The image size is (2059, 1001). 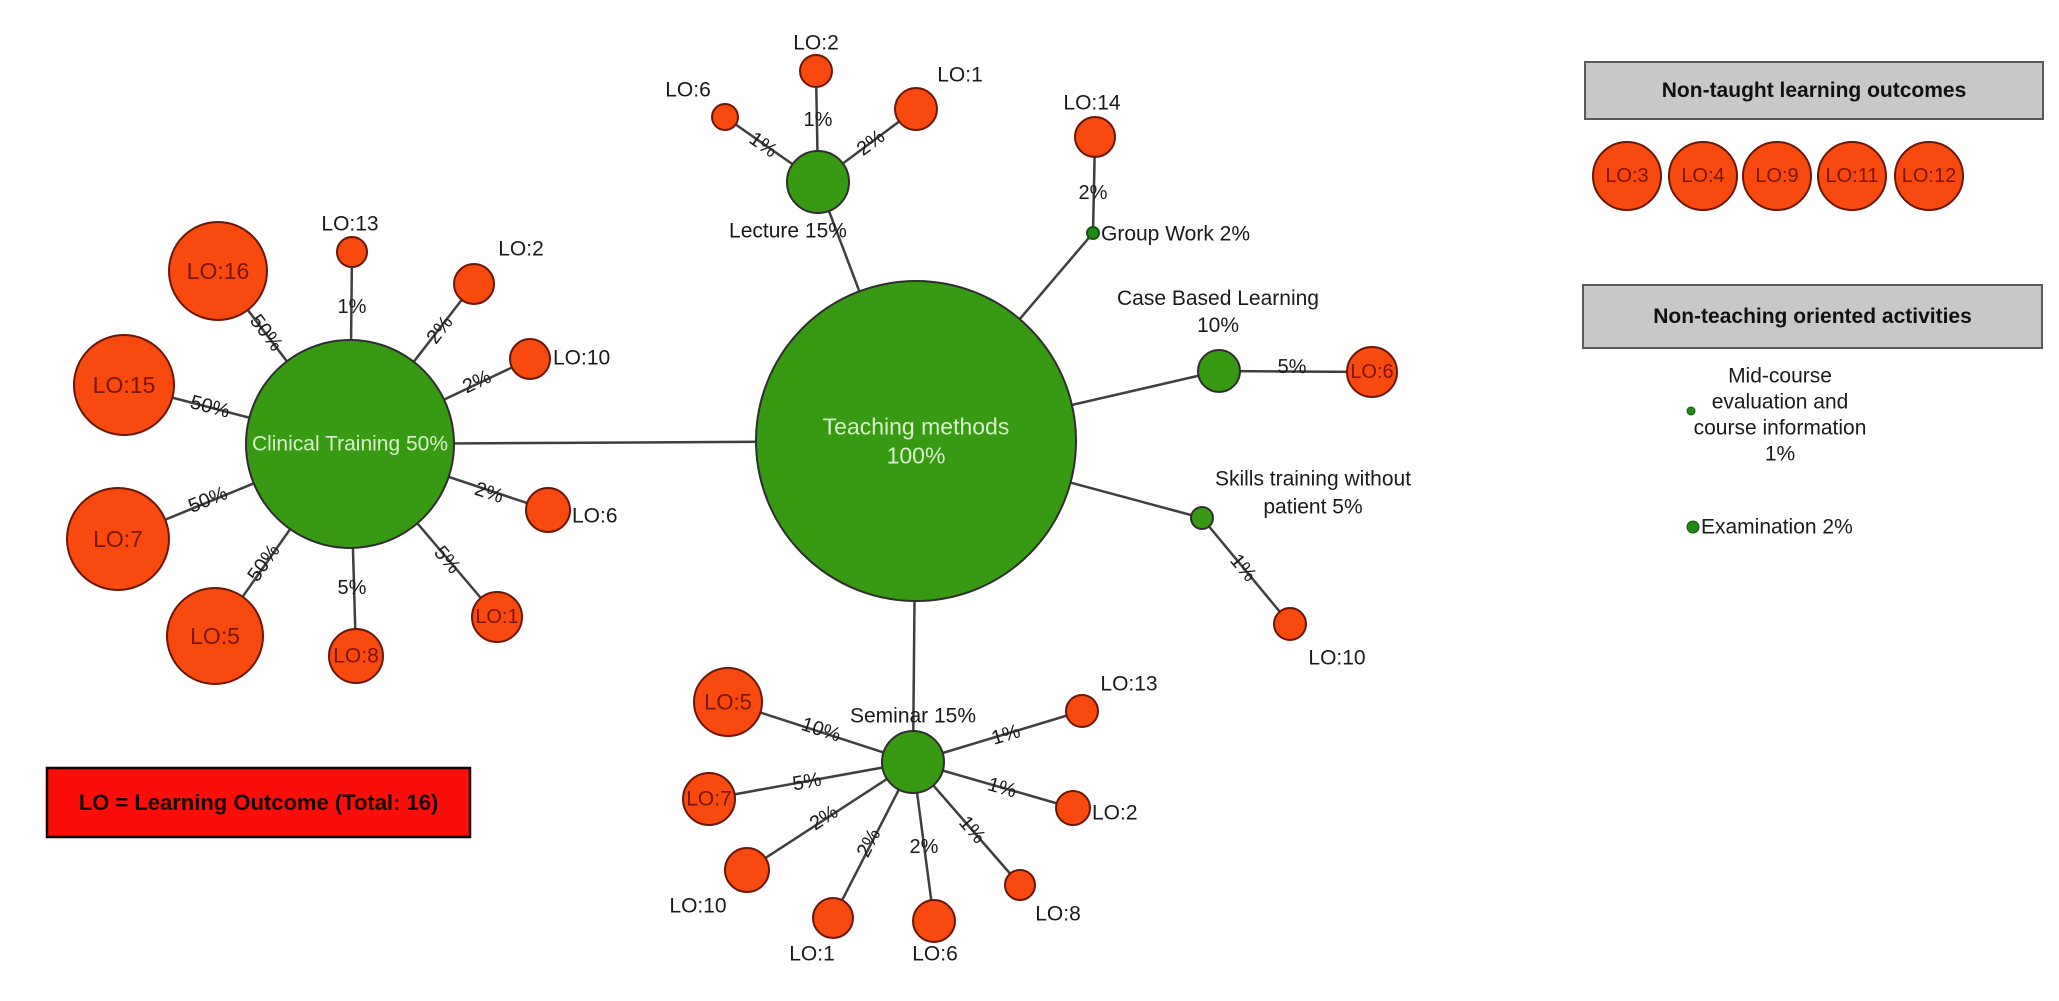 What do you see at coordinates (1006, 734) in the screenshot?
I see `edge-label-seminar-se-lo13: 1%` at bounding box center [1006, 734].